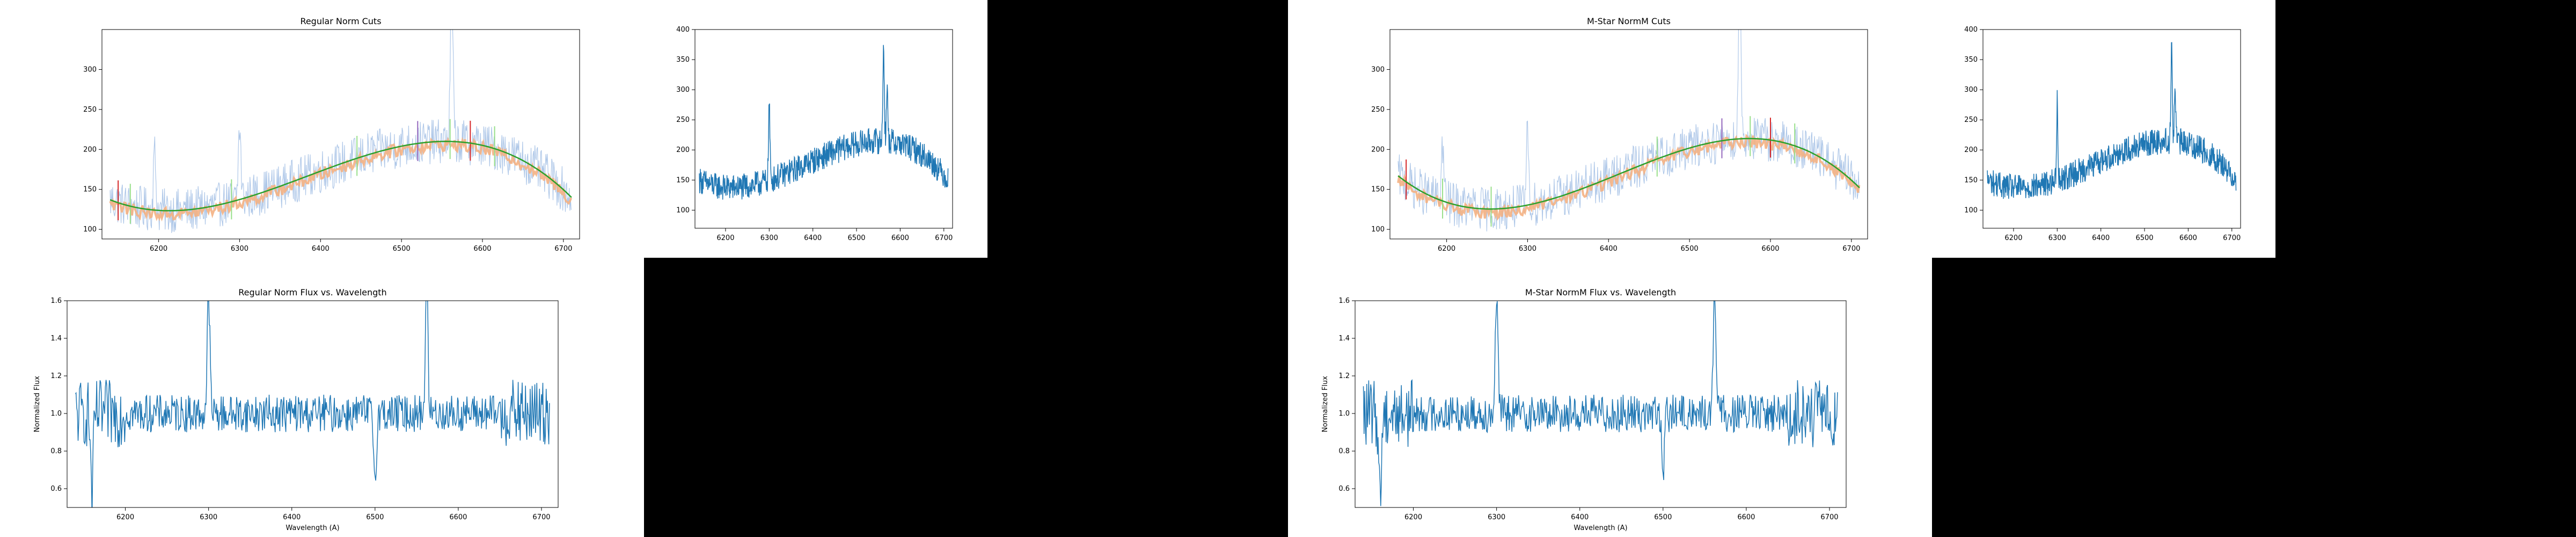 The width and height of the screenshot is (2576, 537). I want to click on smoothed-flux-line, so click(1629, 178).